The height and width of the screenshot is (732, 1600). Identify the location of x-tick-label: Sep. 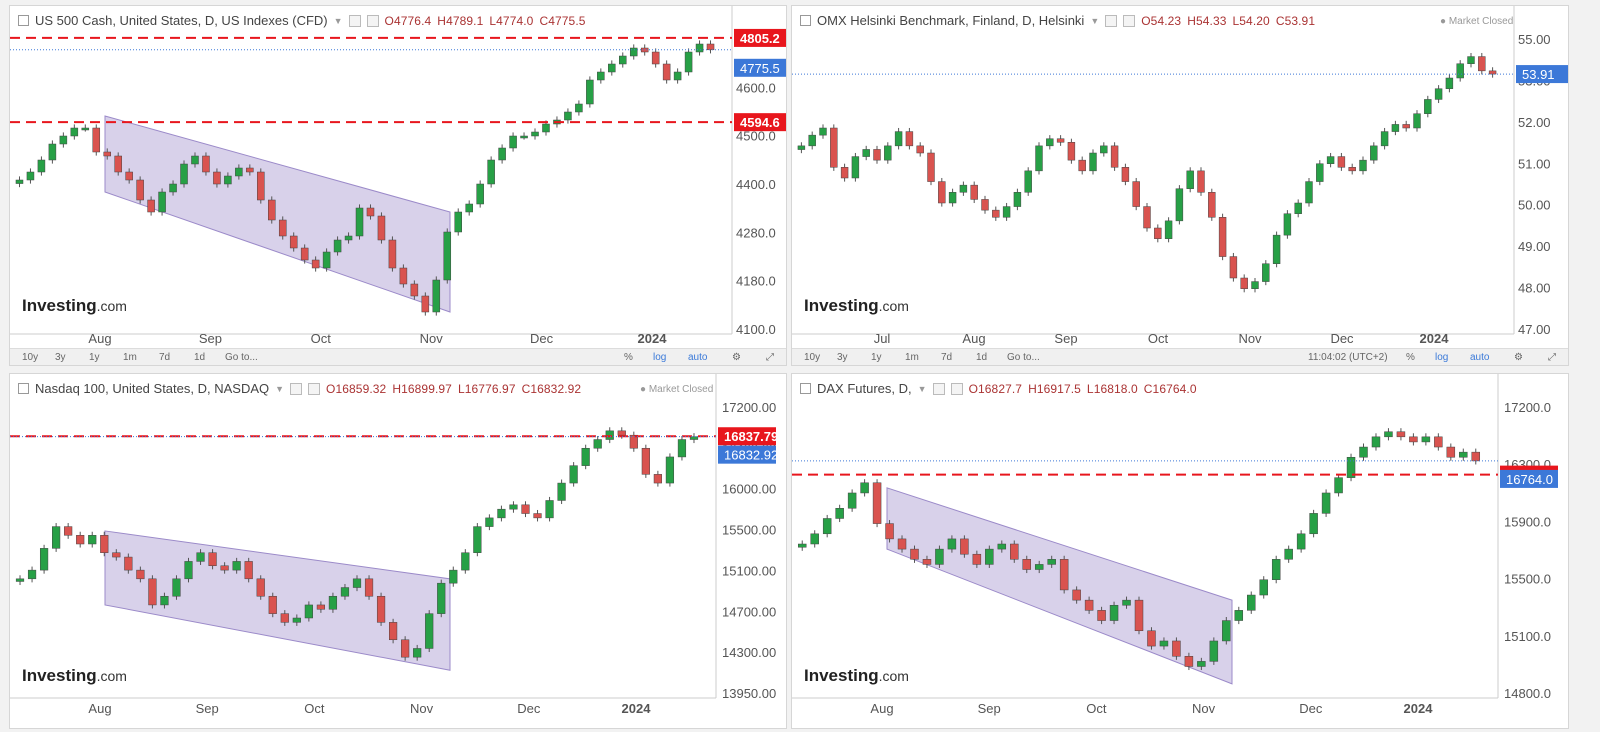
(989, 708).